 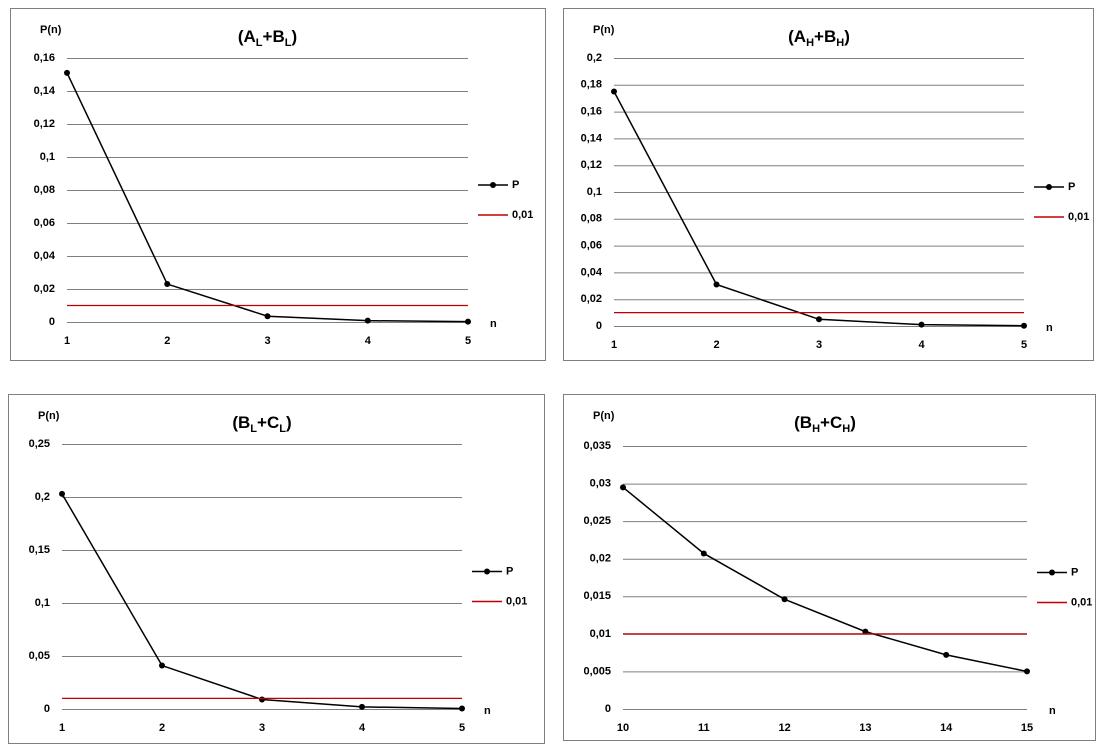 I want to click on y-tick-label: 0,18, so click(x=591, y=85).